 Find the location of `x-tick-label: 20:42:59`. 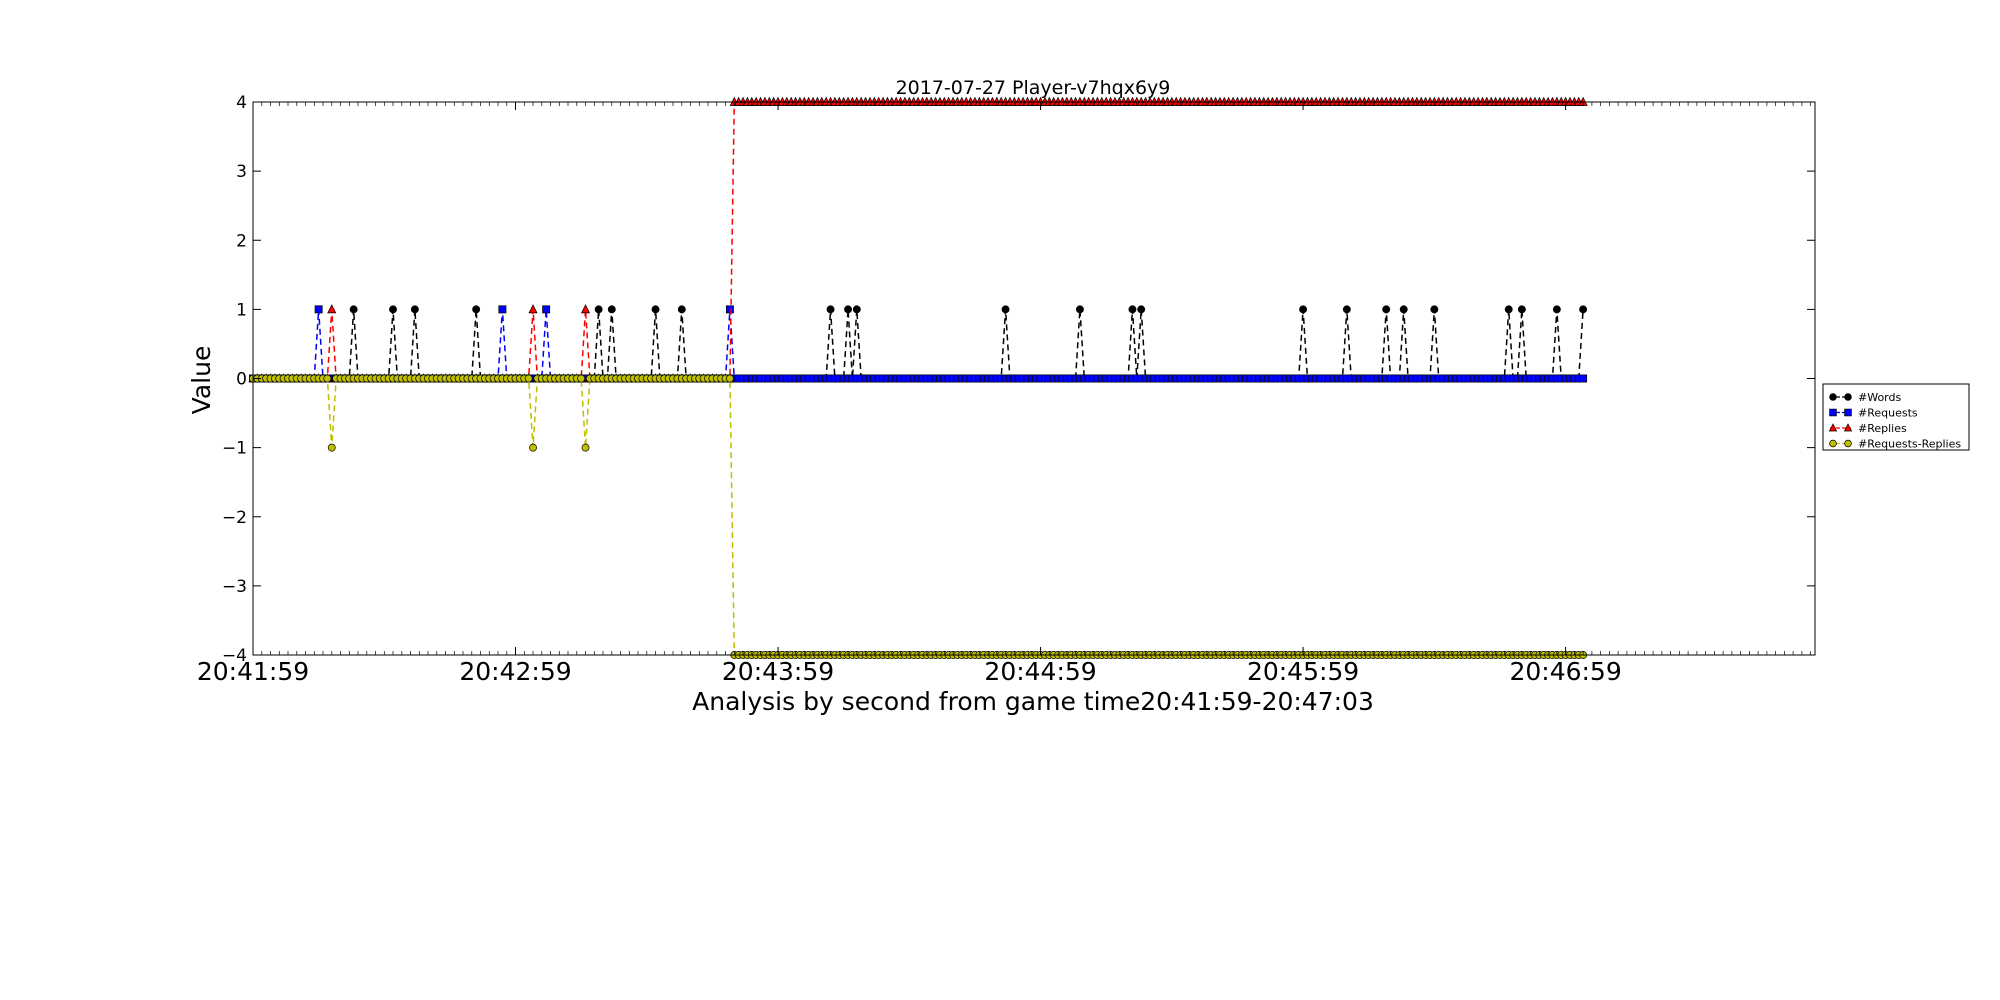

x-tick-label: 20:42:59 is located at coordinates (515, 671).